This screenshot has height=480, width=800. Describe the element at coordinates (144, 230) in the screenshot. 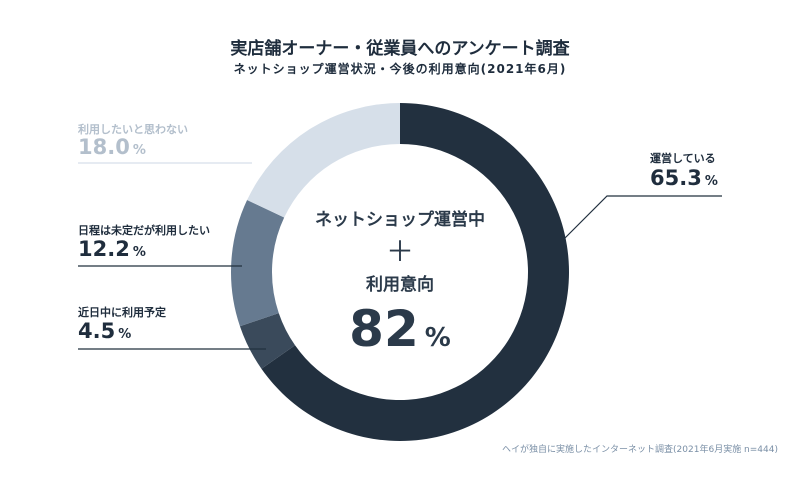

I see `slice-label-2: 日程は未定だが利用したい` at that location.